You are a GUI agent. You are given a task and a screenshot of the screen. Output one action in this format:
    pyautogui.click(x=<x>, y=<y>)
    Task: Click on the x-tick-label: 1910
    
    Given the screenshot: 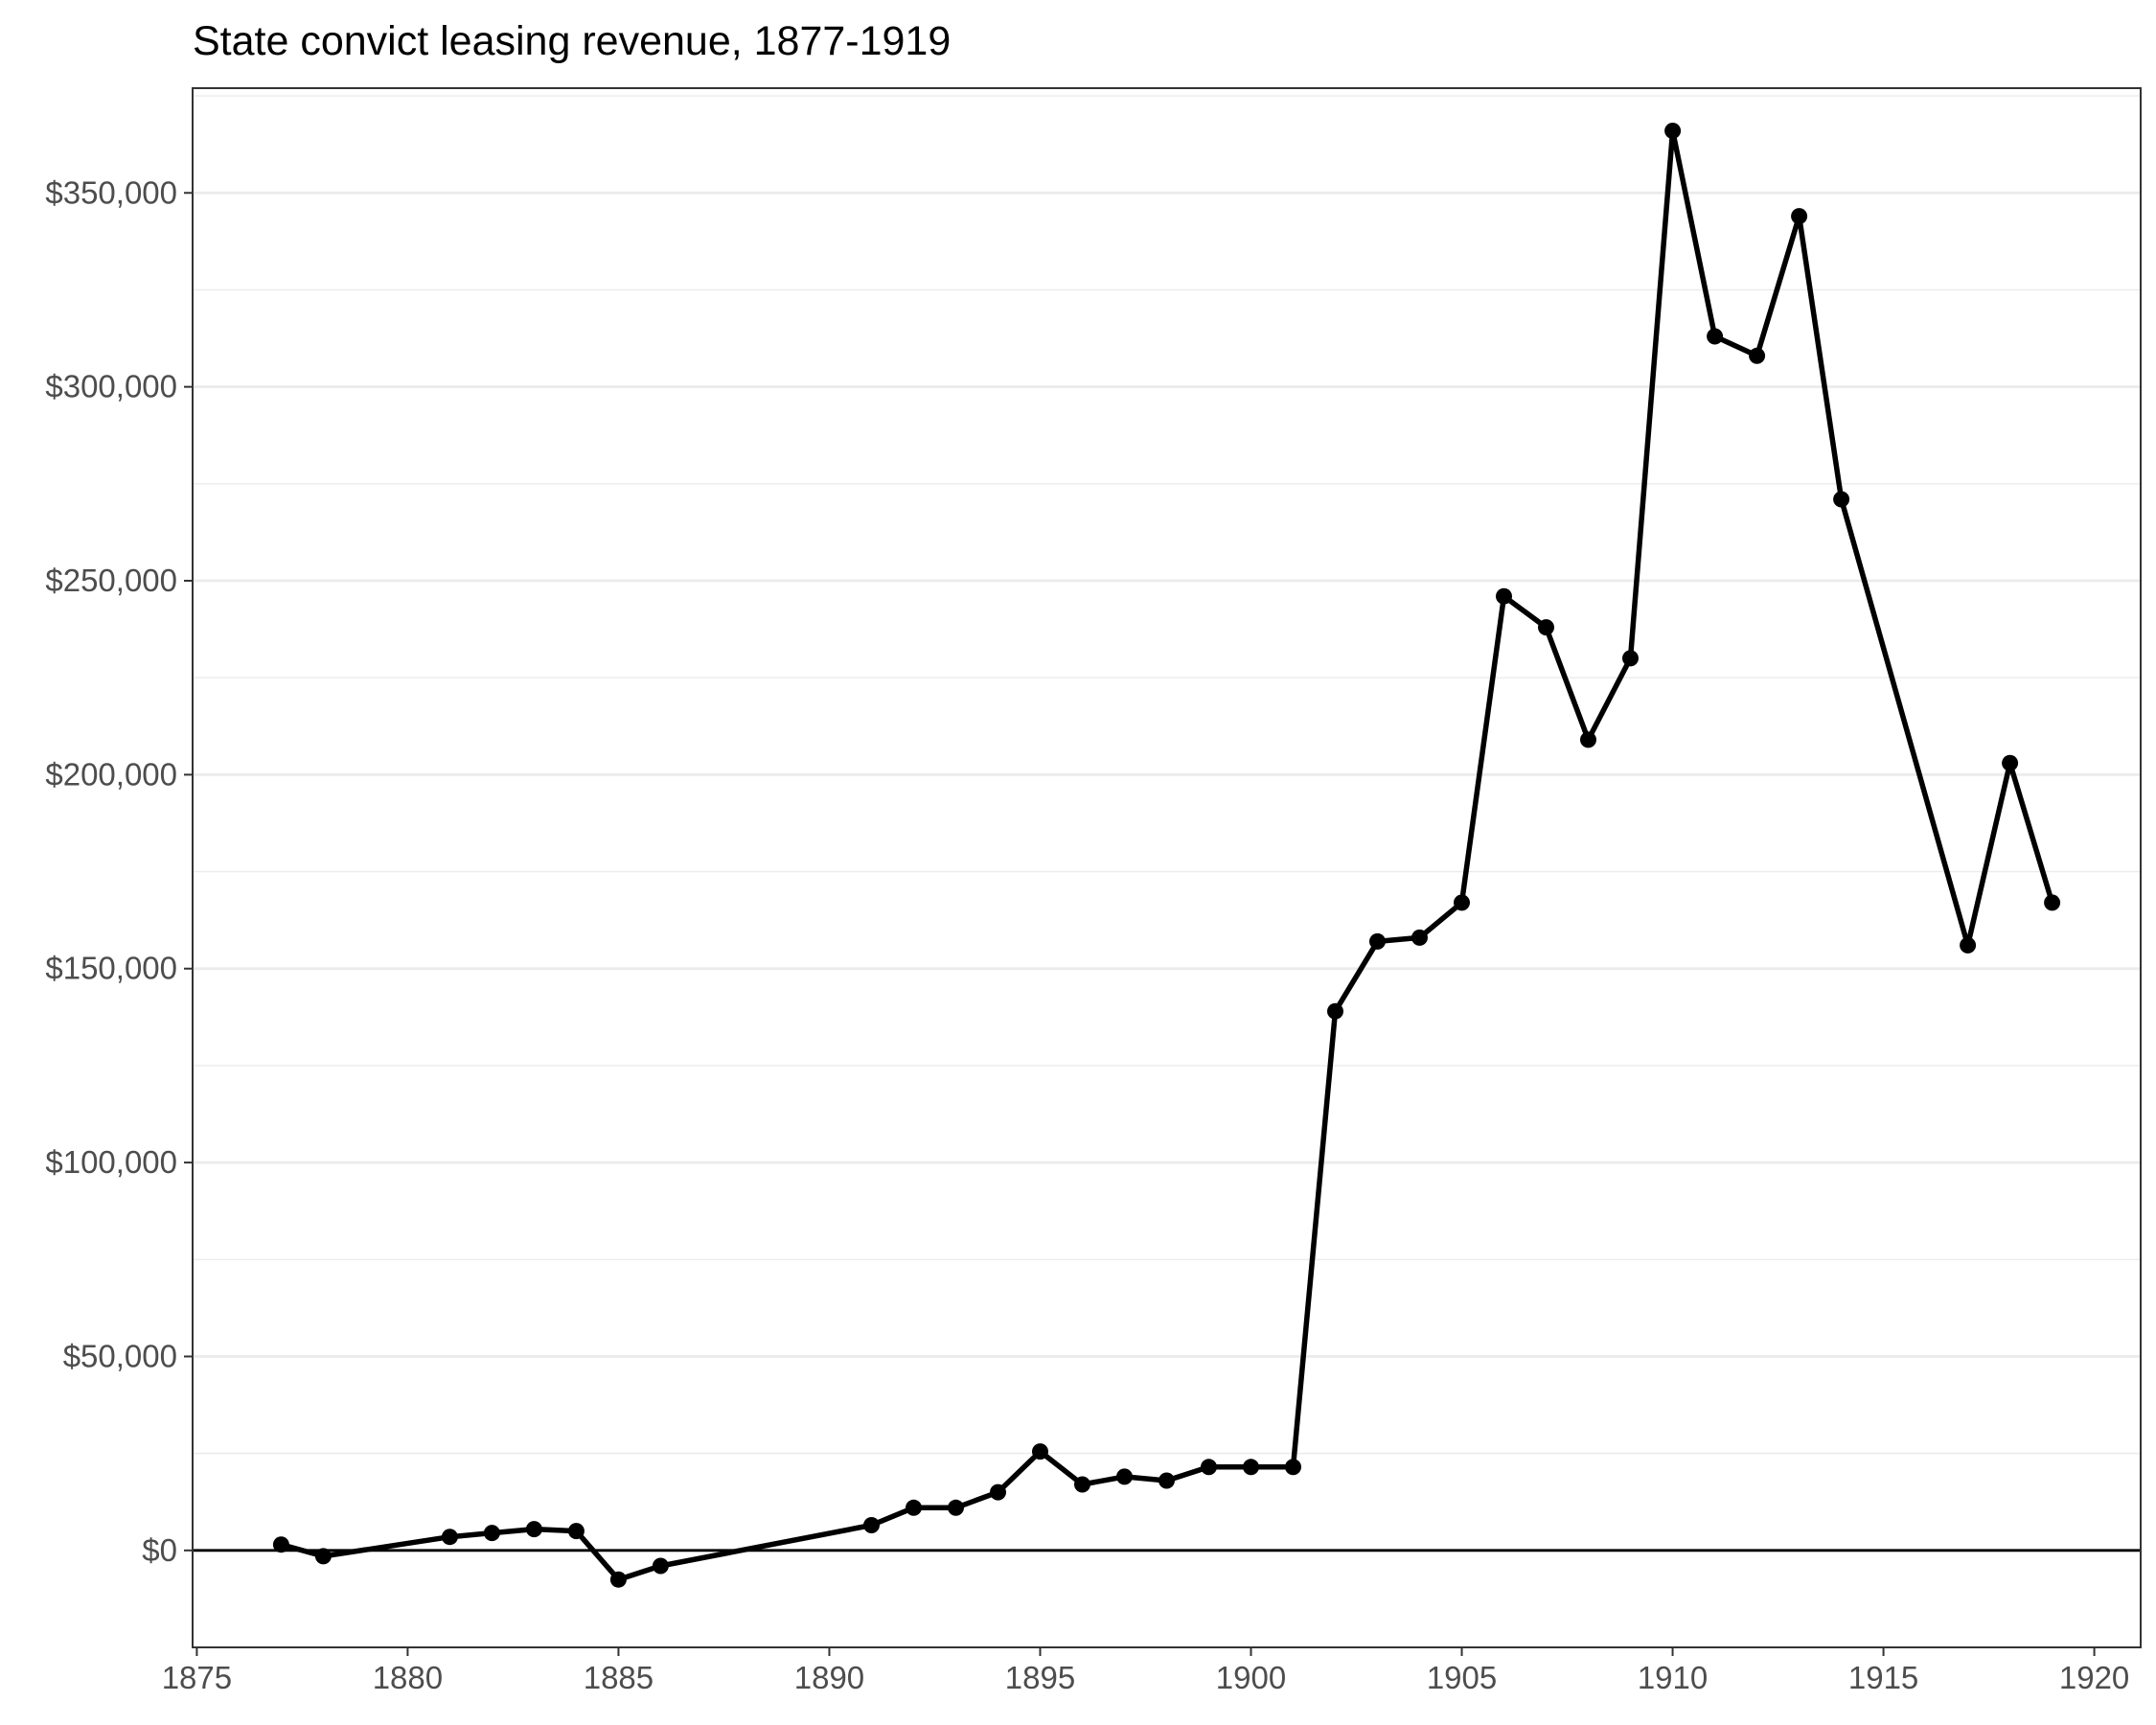 What is the action you would take?
    pyautogui.click(x=1673, y=1677)
    